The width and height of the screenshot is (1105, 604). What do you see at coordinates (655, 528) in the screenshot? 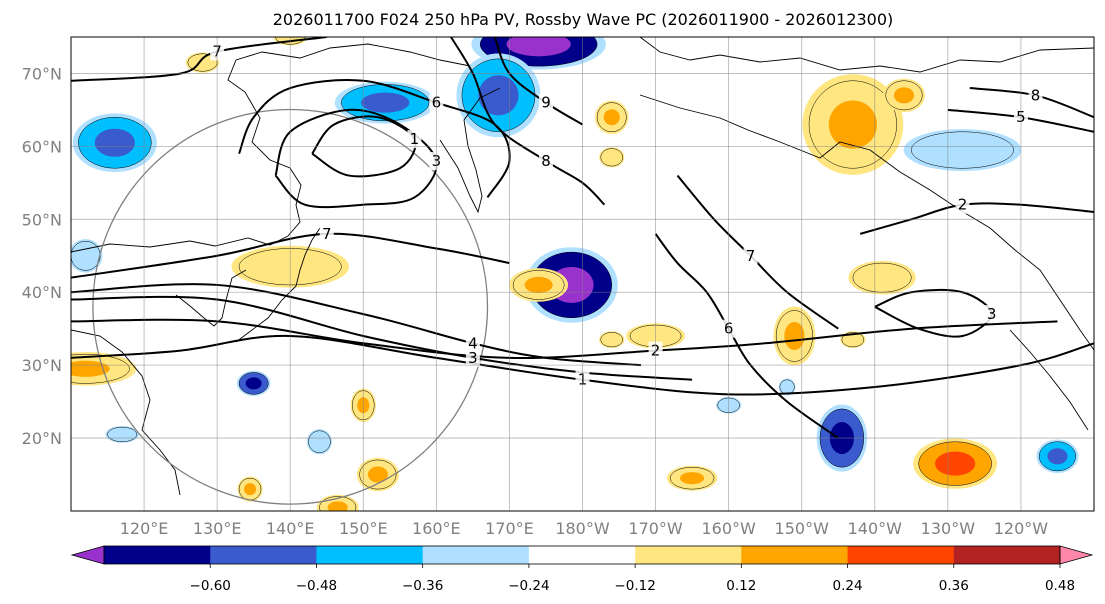
I see `longitude-label: 170°W` at bounding box center [655, 528].